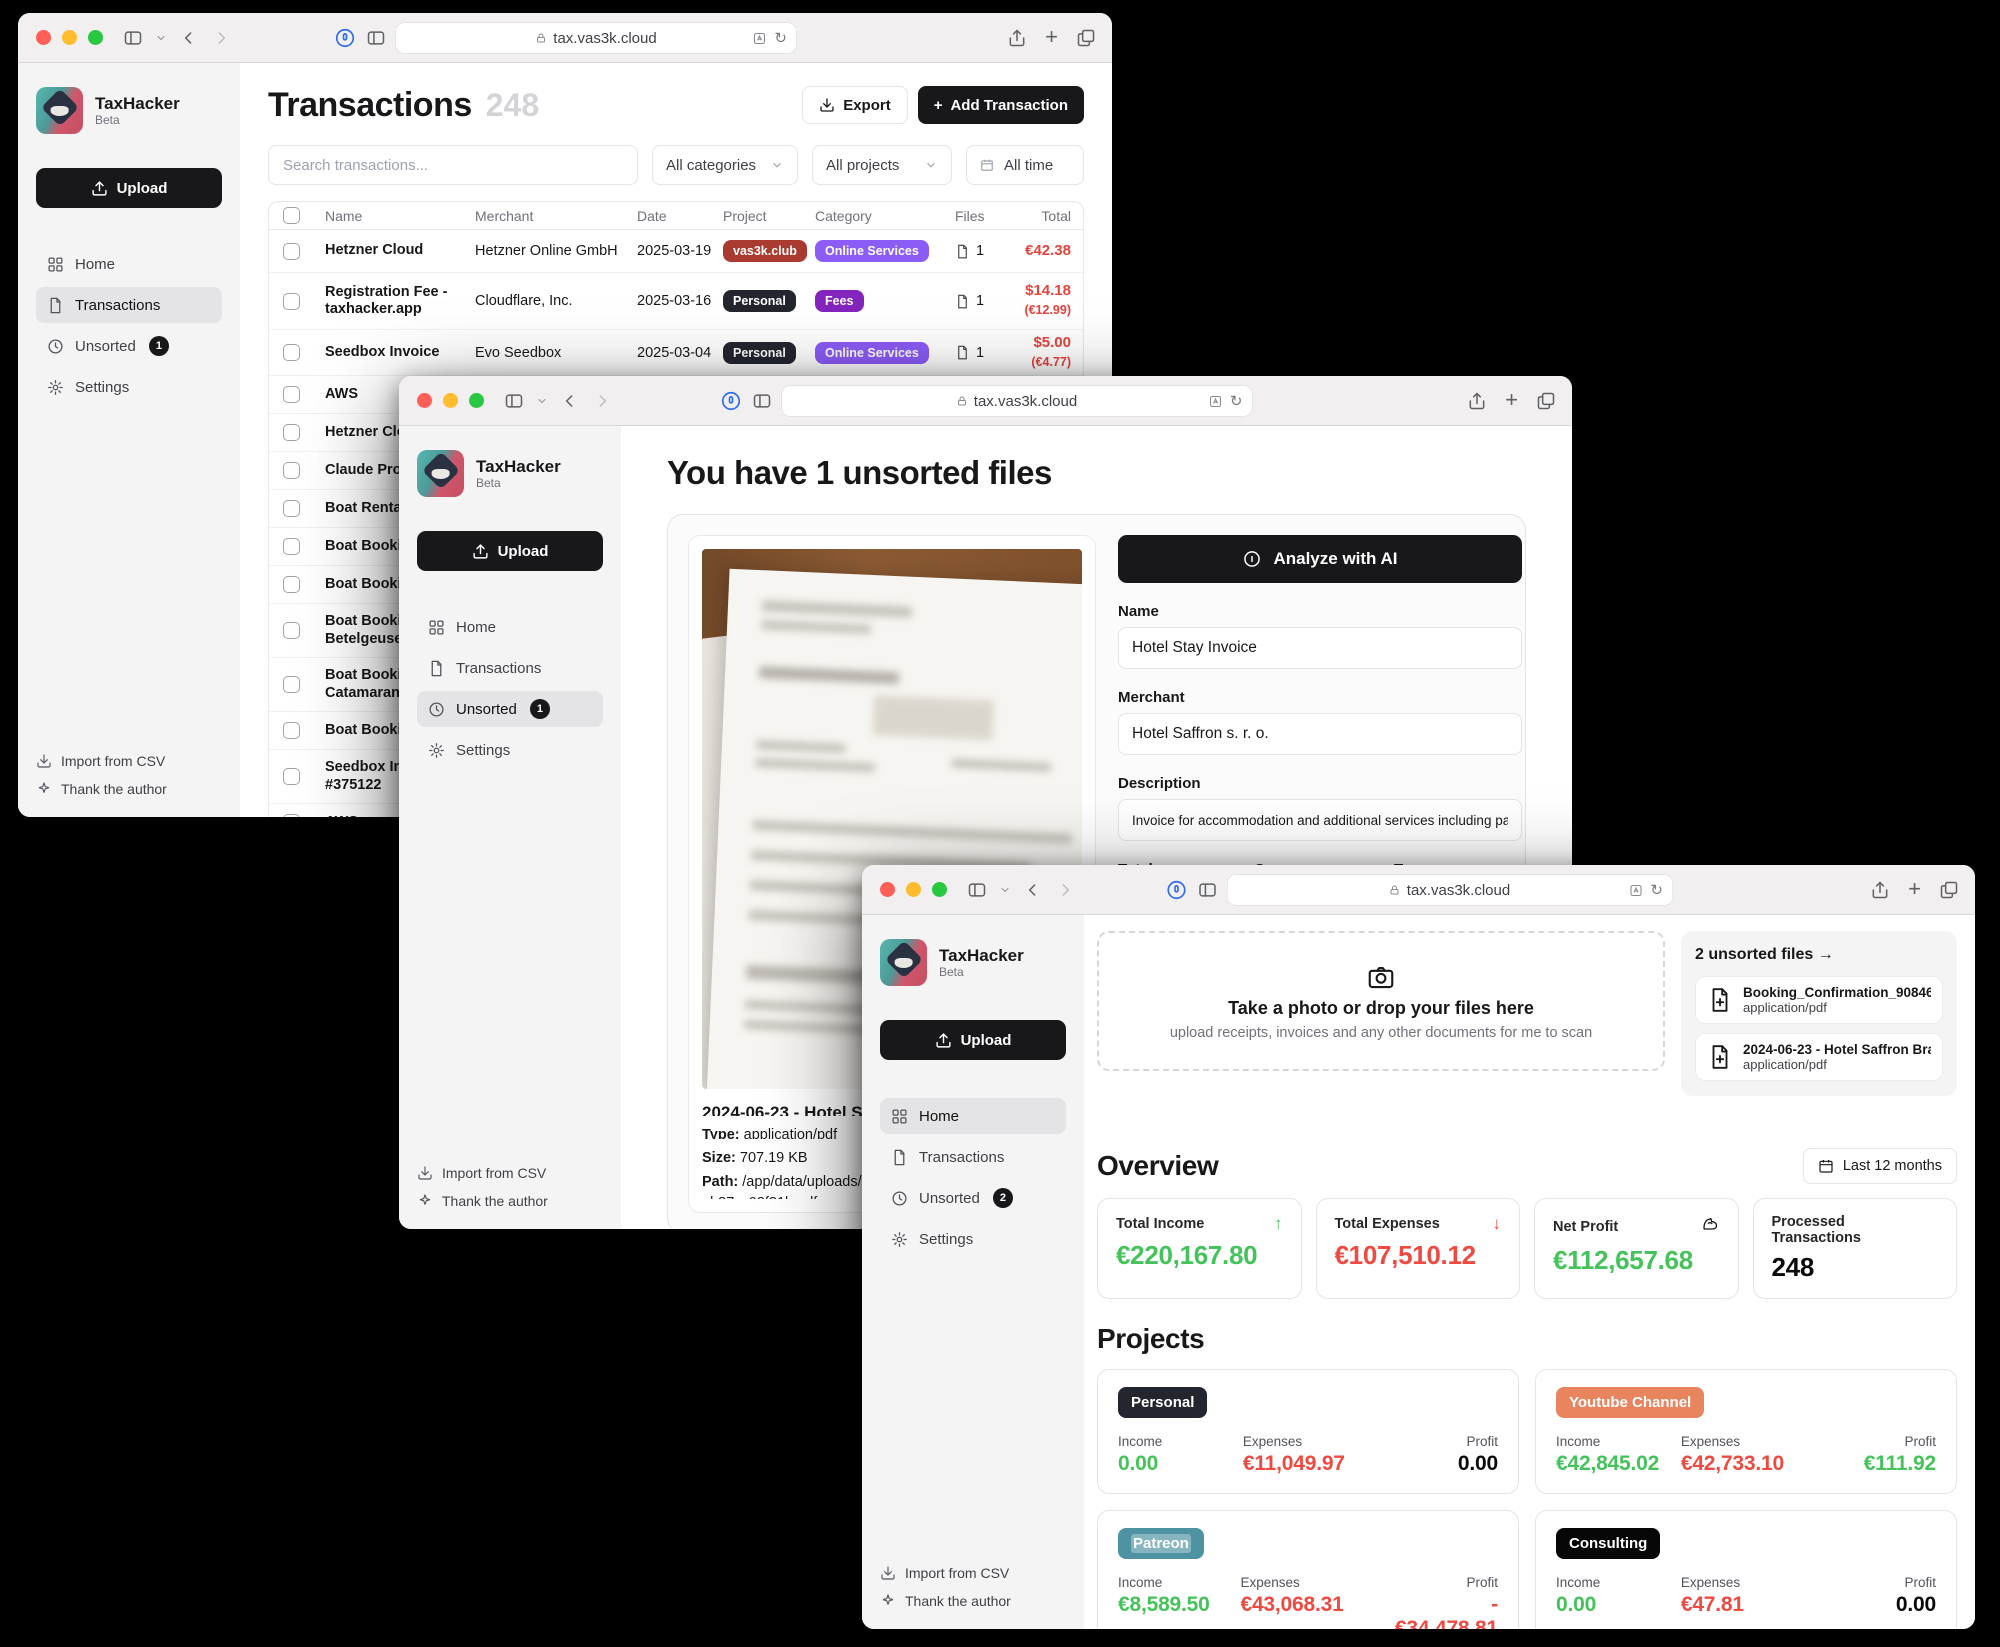 Image resolution: width=2000 pixels, height=1647 pixels. What do you see at coordinates (1320, 734) in the screenshot?
I see `merchant-field` at bounding box center [1320, 734].